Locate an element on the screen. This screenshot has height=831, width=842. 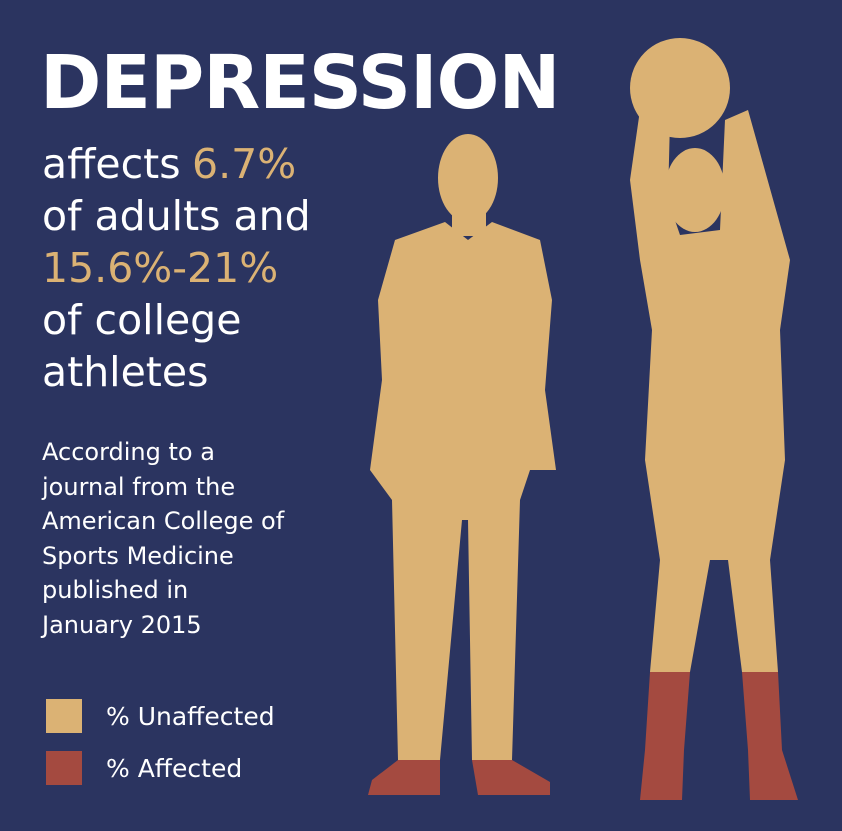
source-line: January 2015 is located at coordinates (122, 624).